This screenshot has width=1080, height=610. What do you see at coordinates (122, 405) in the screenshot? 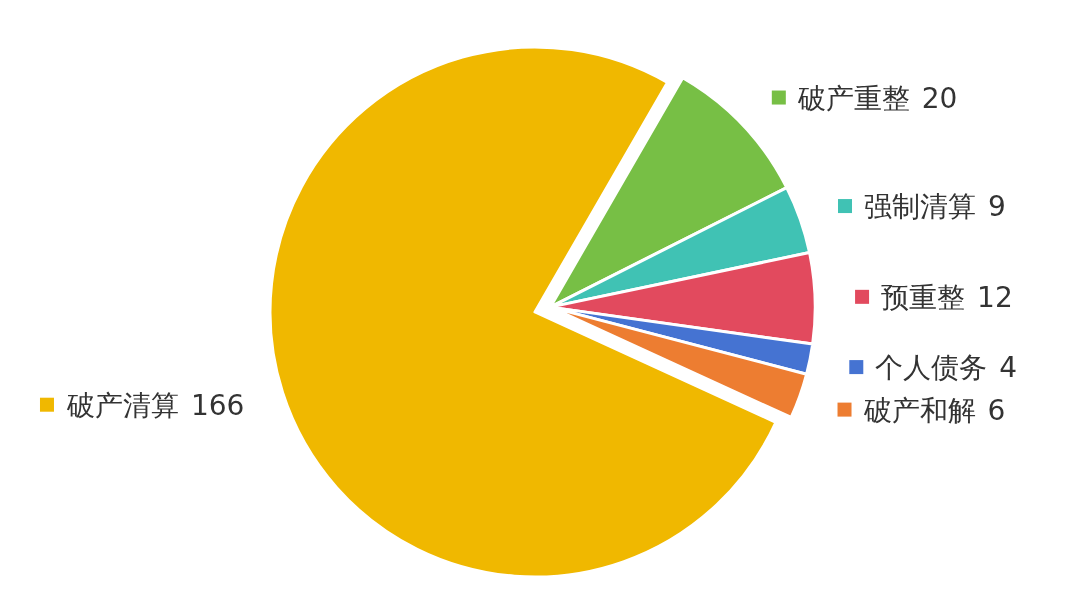
I see `legend-label: 破产清算` at bounding box center [122, 405].